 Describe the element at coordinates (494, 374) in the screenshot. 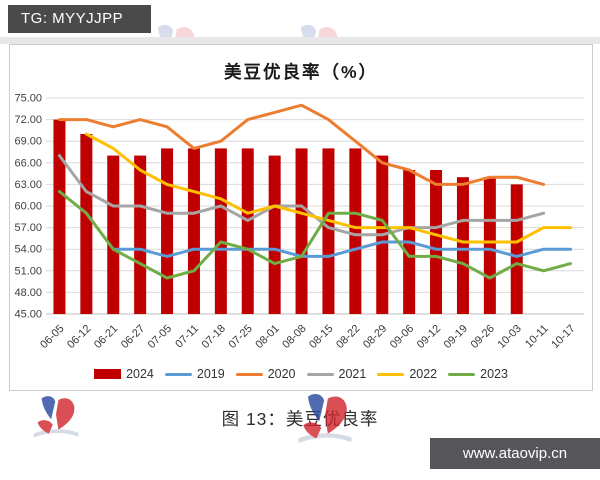

I see `legend-label-2023: 2023` at that location.